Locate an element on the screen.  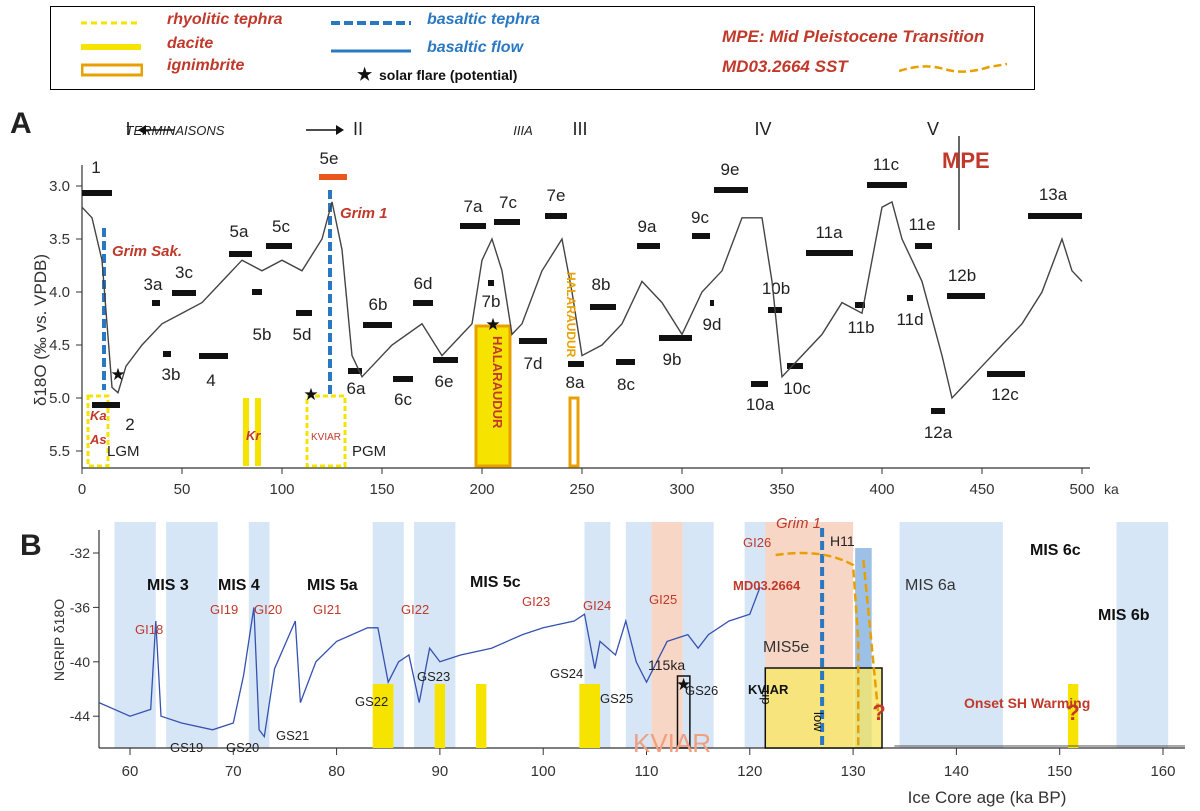
legend-mpe: MPE: Mid Pleistocene Transition is located at coordinates (853, 36).